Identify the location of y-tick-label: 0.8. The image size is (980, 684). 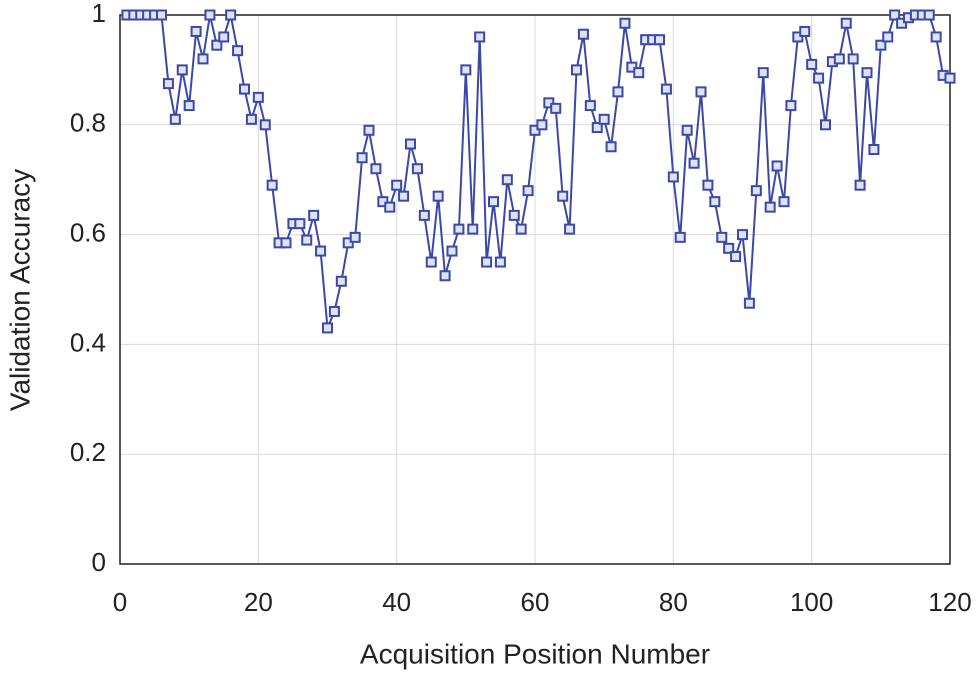
(88, 123).